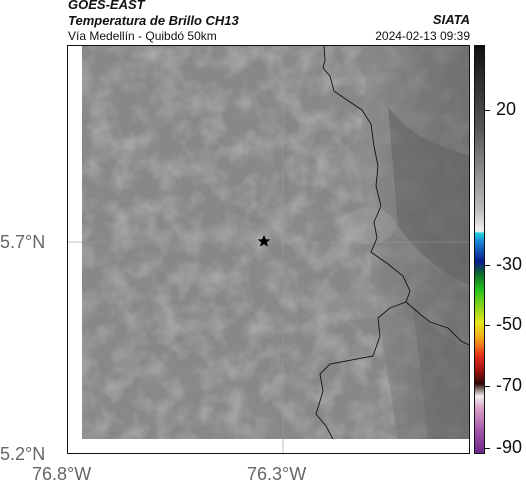  I want to click on region-subtitle: Vía Medellín - Quibdó 50km, so click(142, 36).